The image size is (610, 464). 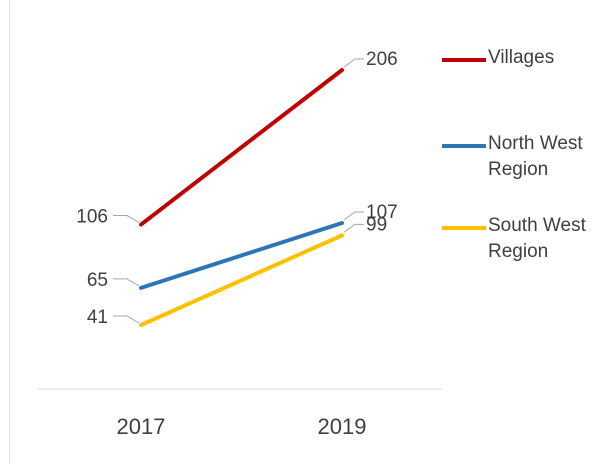 What do you see at coordinates (92, 217) in the screenshot?
I see `data-label-villages-2017: 106` at bounding box center [92, 217].